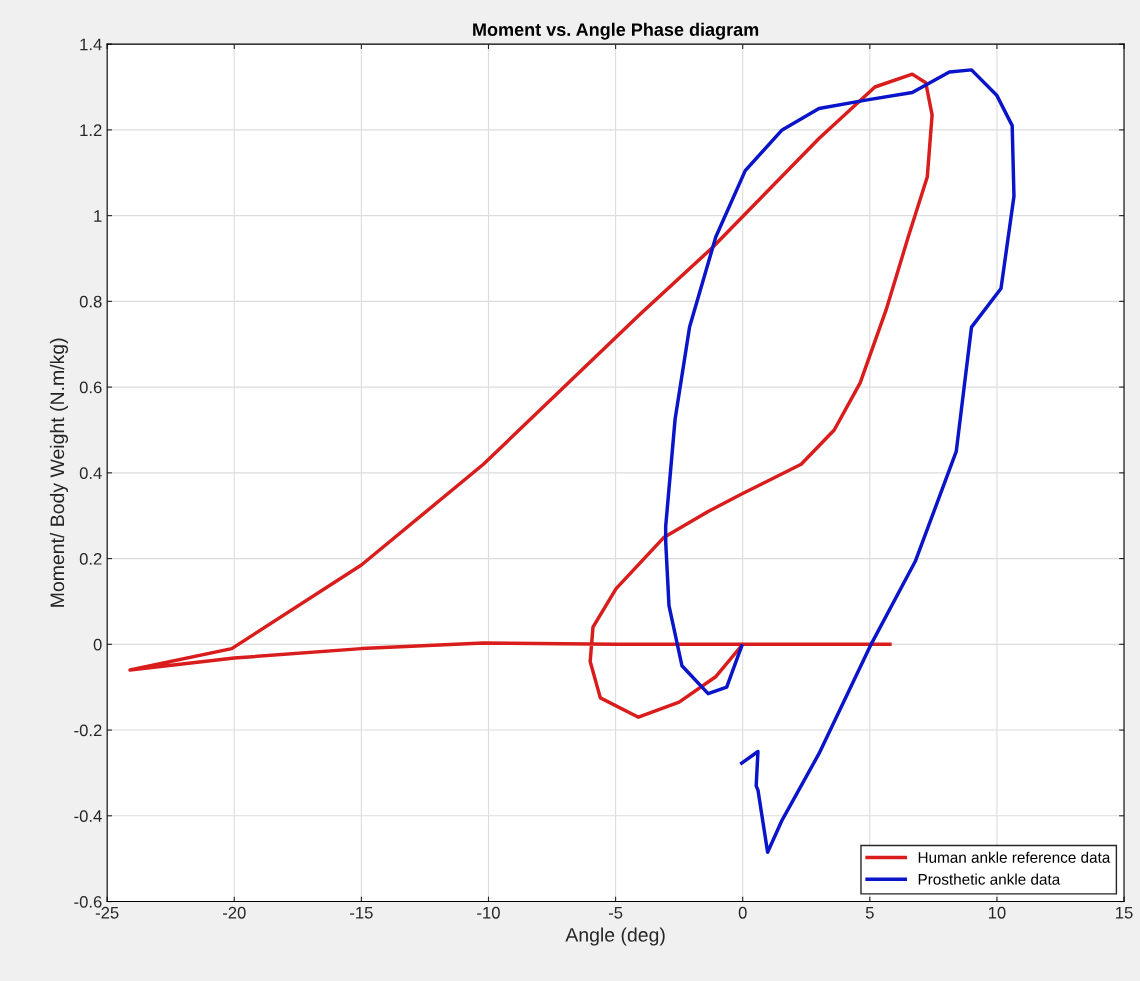 This screenshot has width=1140, height=981. I want to click on x-tick-label: 10, so click(997, 912).